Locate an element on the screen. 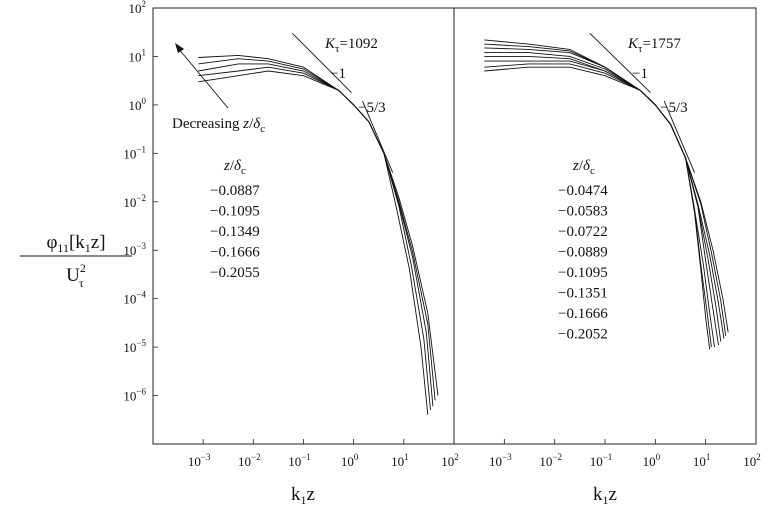  right-legend-title: z/δc is located at coordinates (583, 167).